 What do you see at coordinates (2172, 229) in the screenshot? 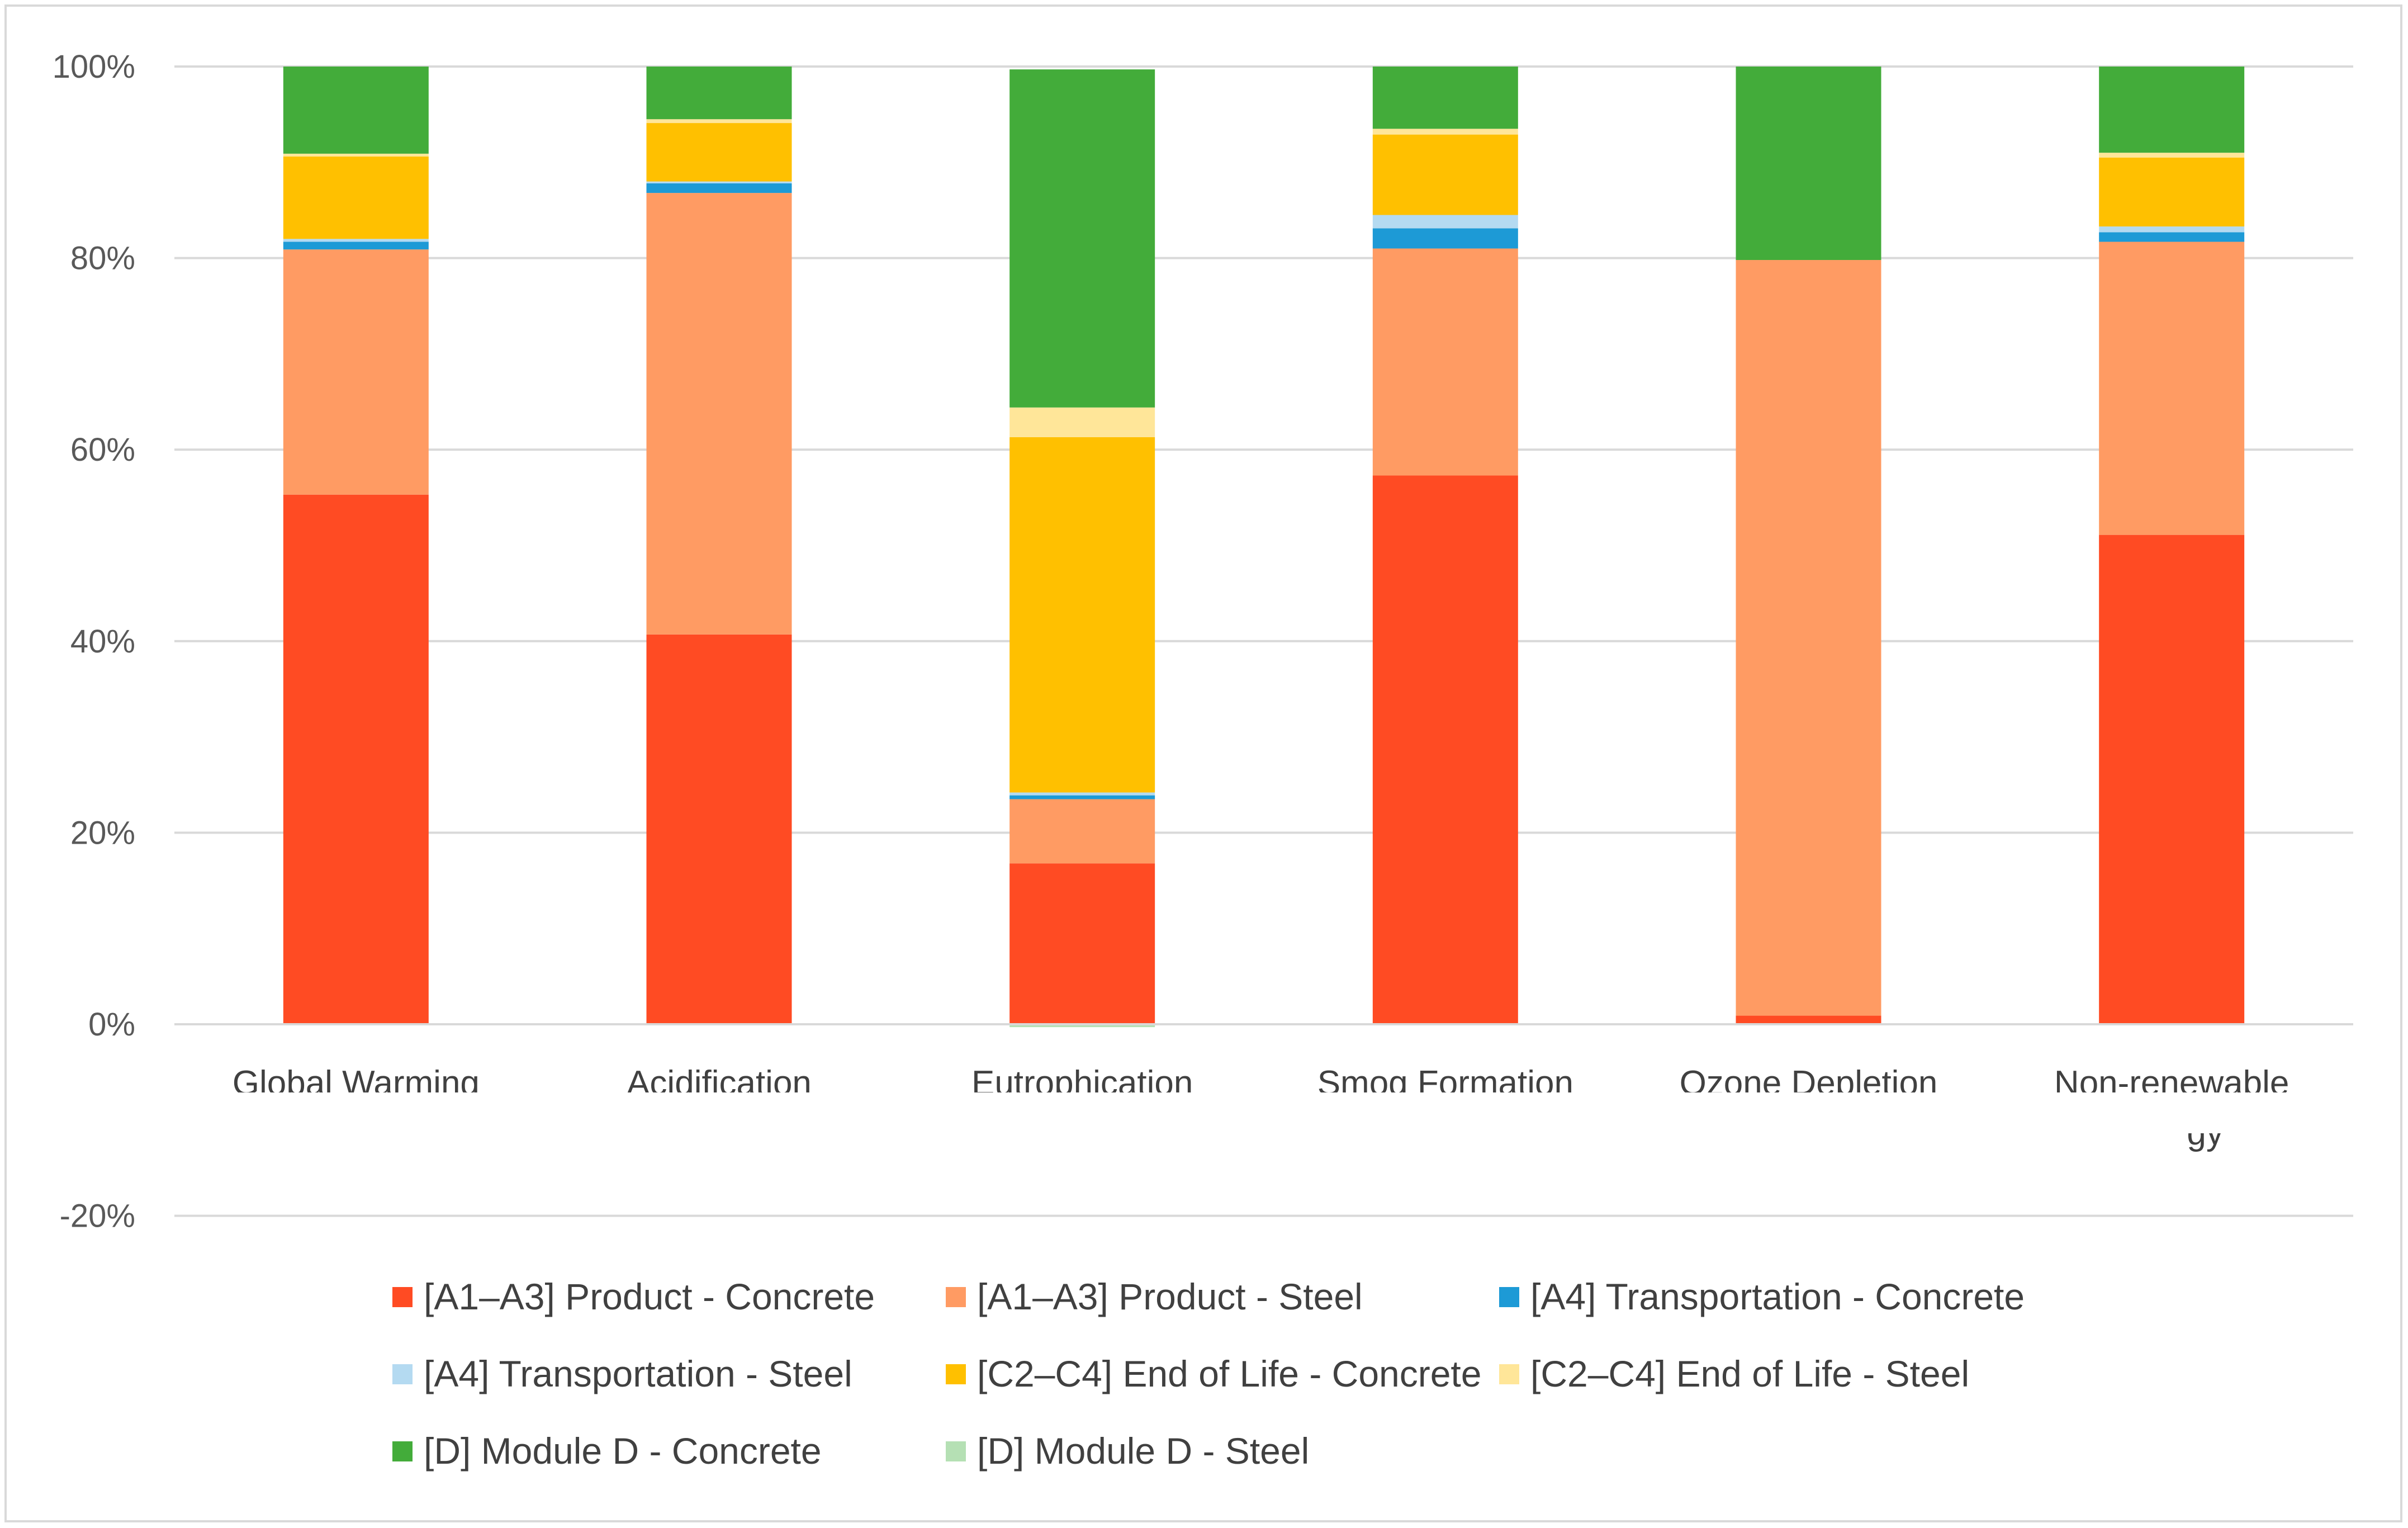
I see `bar-non-renewable-a4-transportation-steel` at bounding box center [2172, 229].